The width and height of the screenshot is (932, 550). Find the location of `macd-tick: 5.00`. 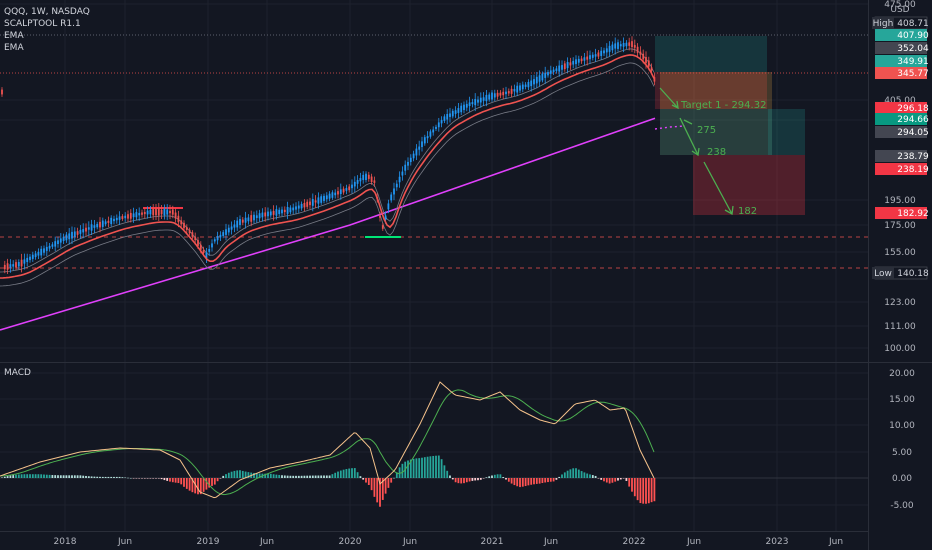

macd-tick: 5.00 is located at coordinates (902, 453).